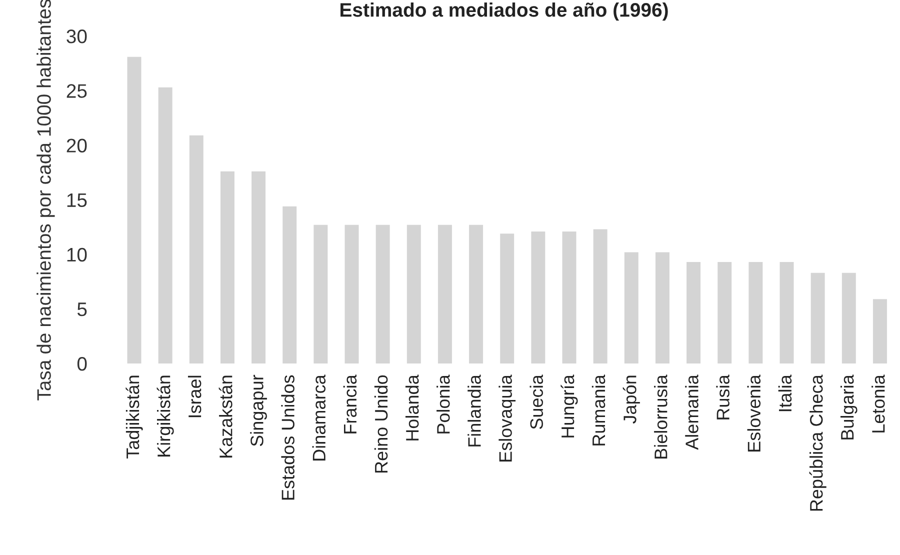 Image resolution: width=900 pixels, height=555 pixels. Describe the element at coordinates (287, 437) in the screenshot. I see `x-tick-label: Estados Unidos` at that location.